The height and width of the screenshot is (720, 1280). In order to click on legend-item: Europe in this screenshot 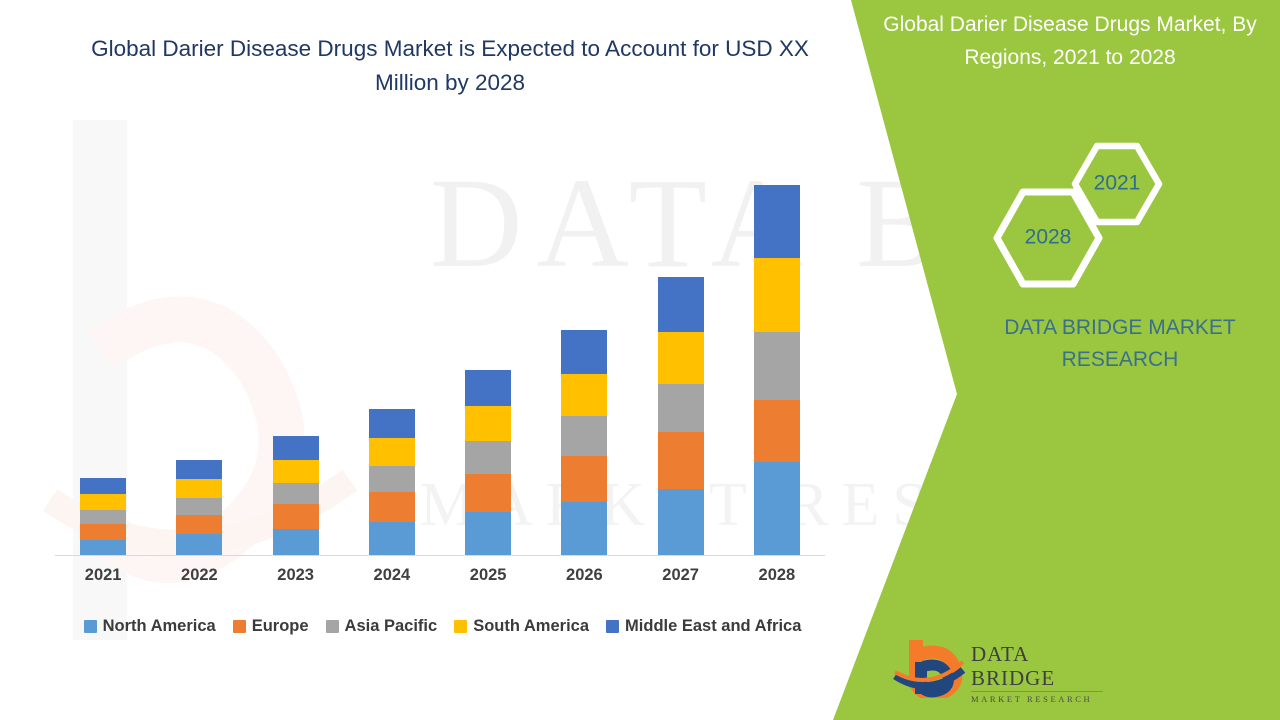, I will do `click(270, 626)`.